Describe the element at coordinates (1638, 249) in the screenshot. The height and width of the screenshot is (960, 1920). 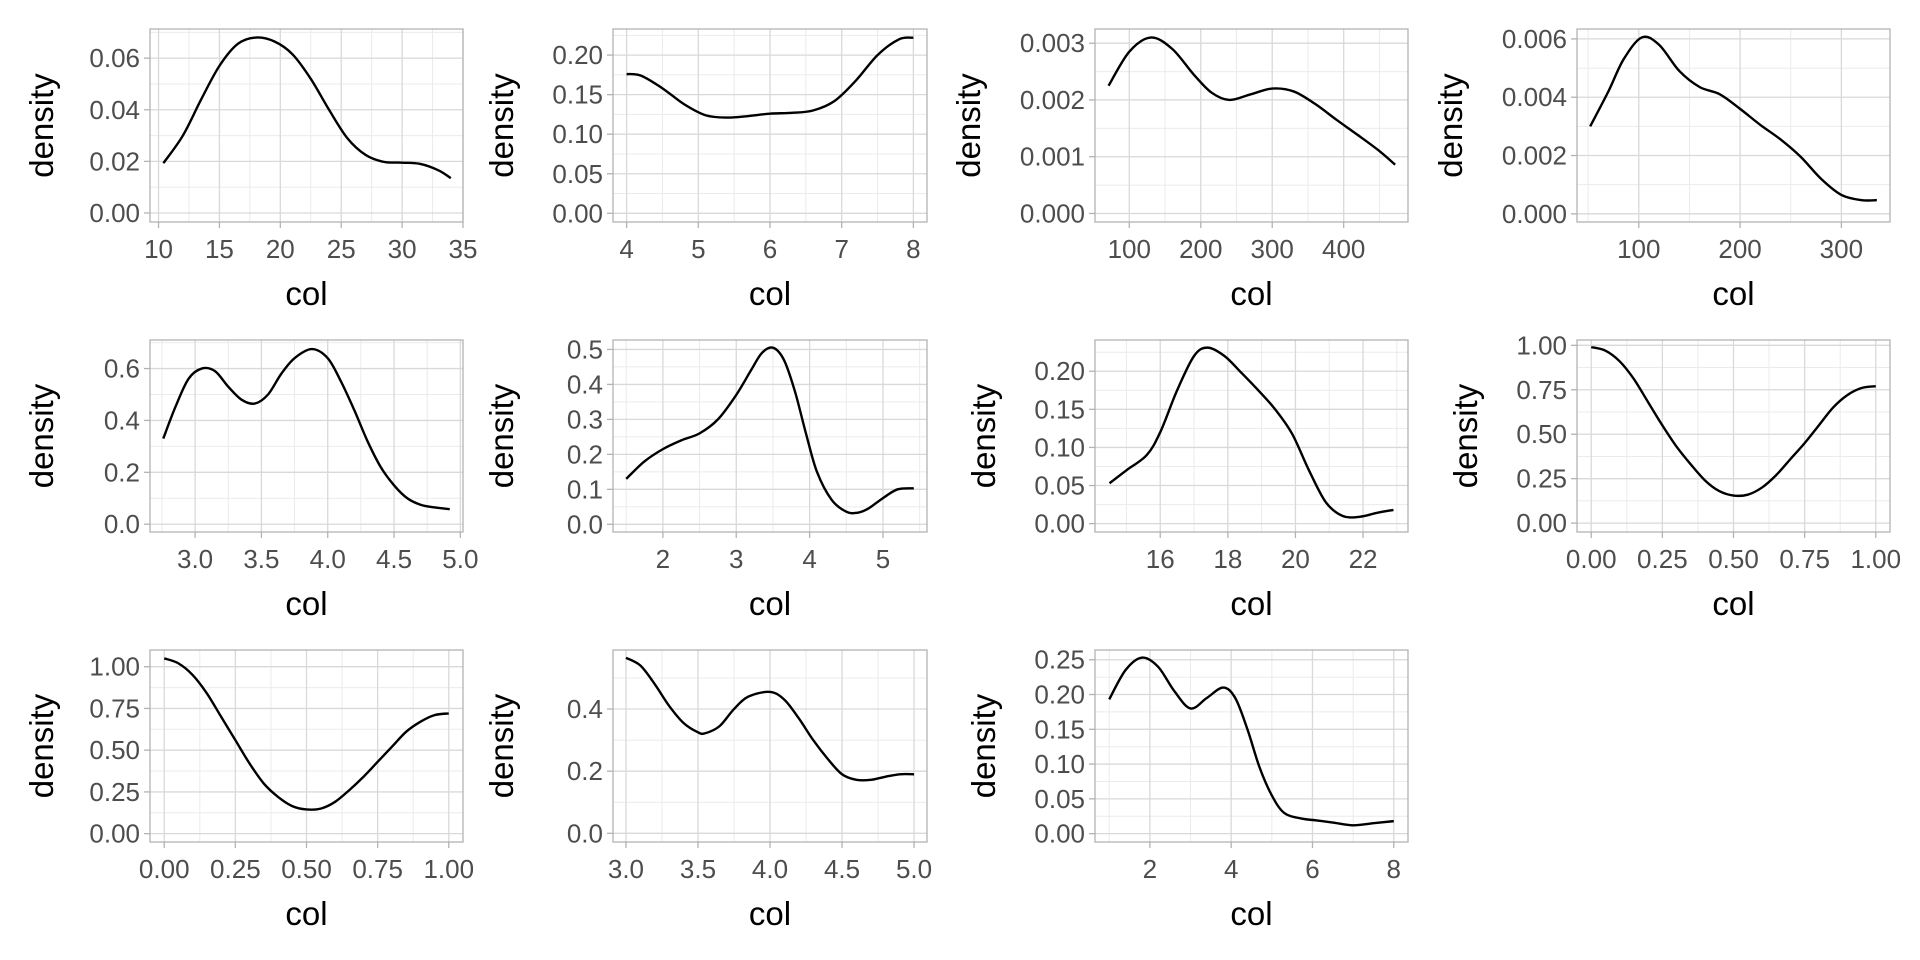
I see `x-tick-label: 100` at that location.